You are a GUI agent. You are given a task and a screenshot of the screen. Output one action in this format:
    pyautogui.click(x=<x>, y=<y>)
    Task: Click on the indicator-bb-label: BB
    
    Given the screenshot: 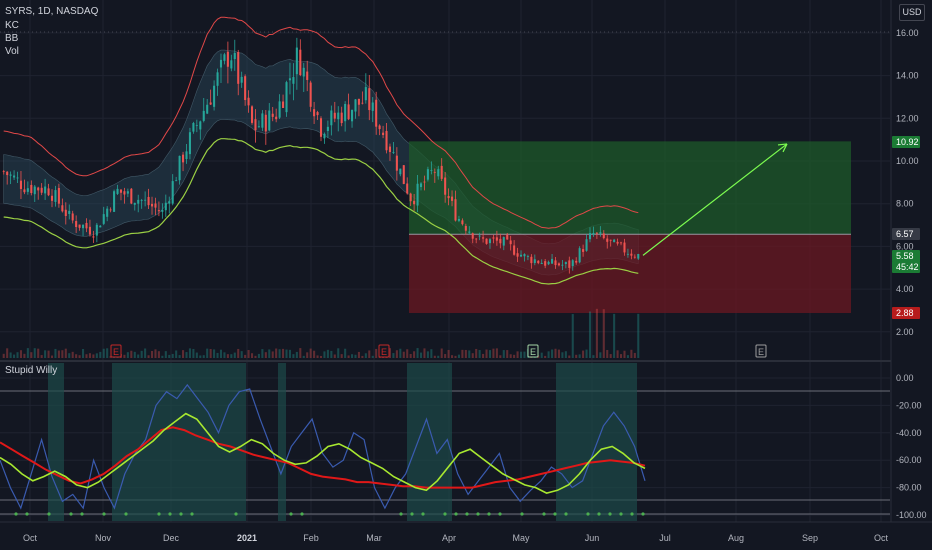 What is the action you would take?
    pyautogui.click(x=12, y=38)
    